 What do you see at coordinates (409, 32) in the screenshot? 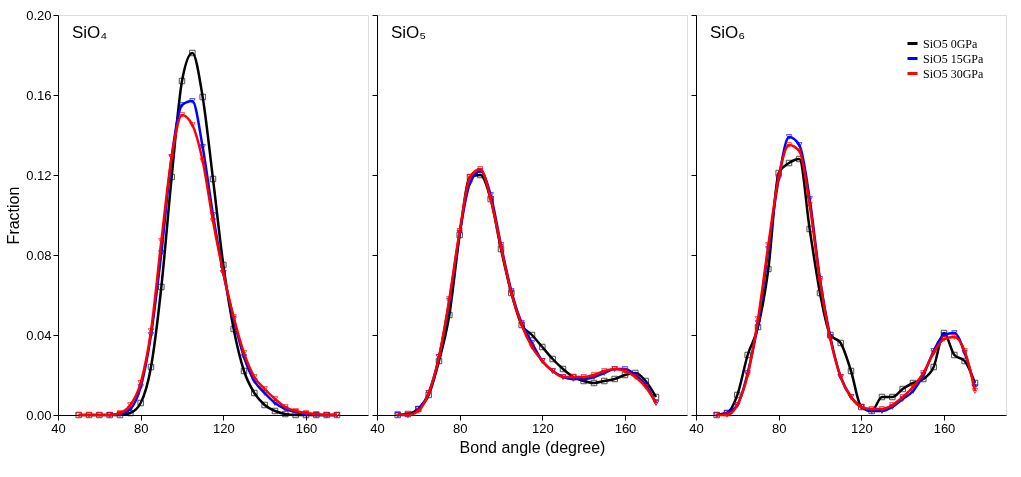
I see `chart-title: SiO₅` at bounding box center [409, 32].